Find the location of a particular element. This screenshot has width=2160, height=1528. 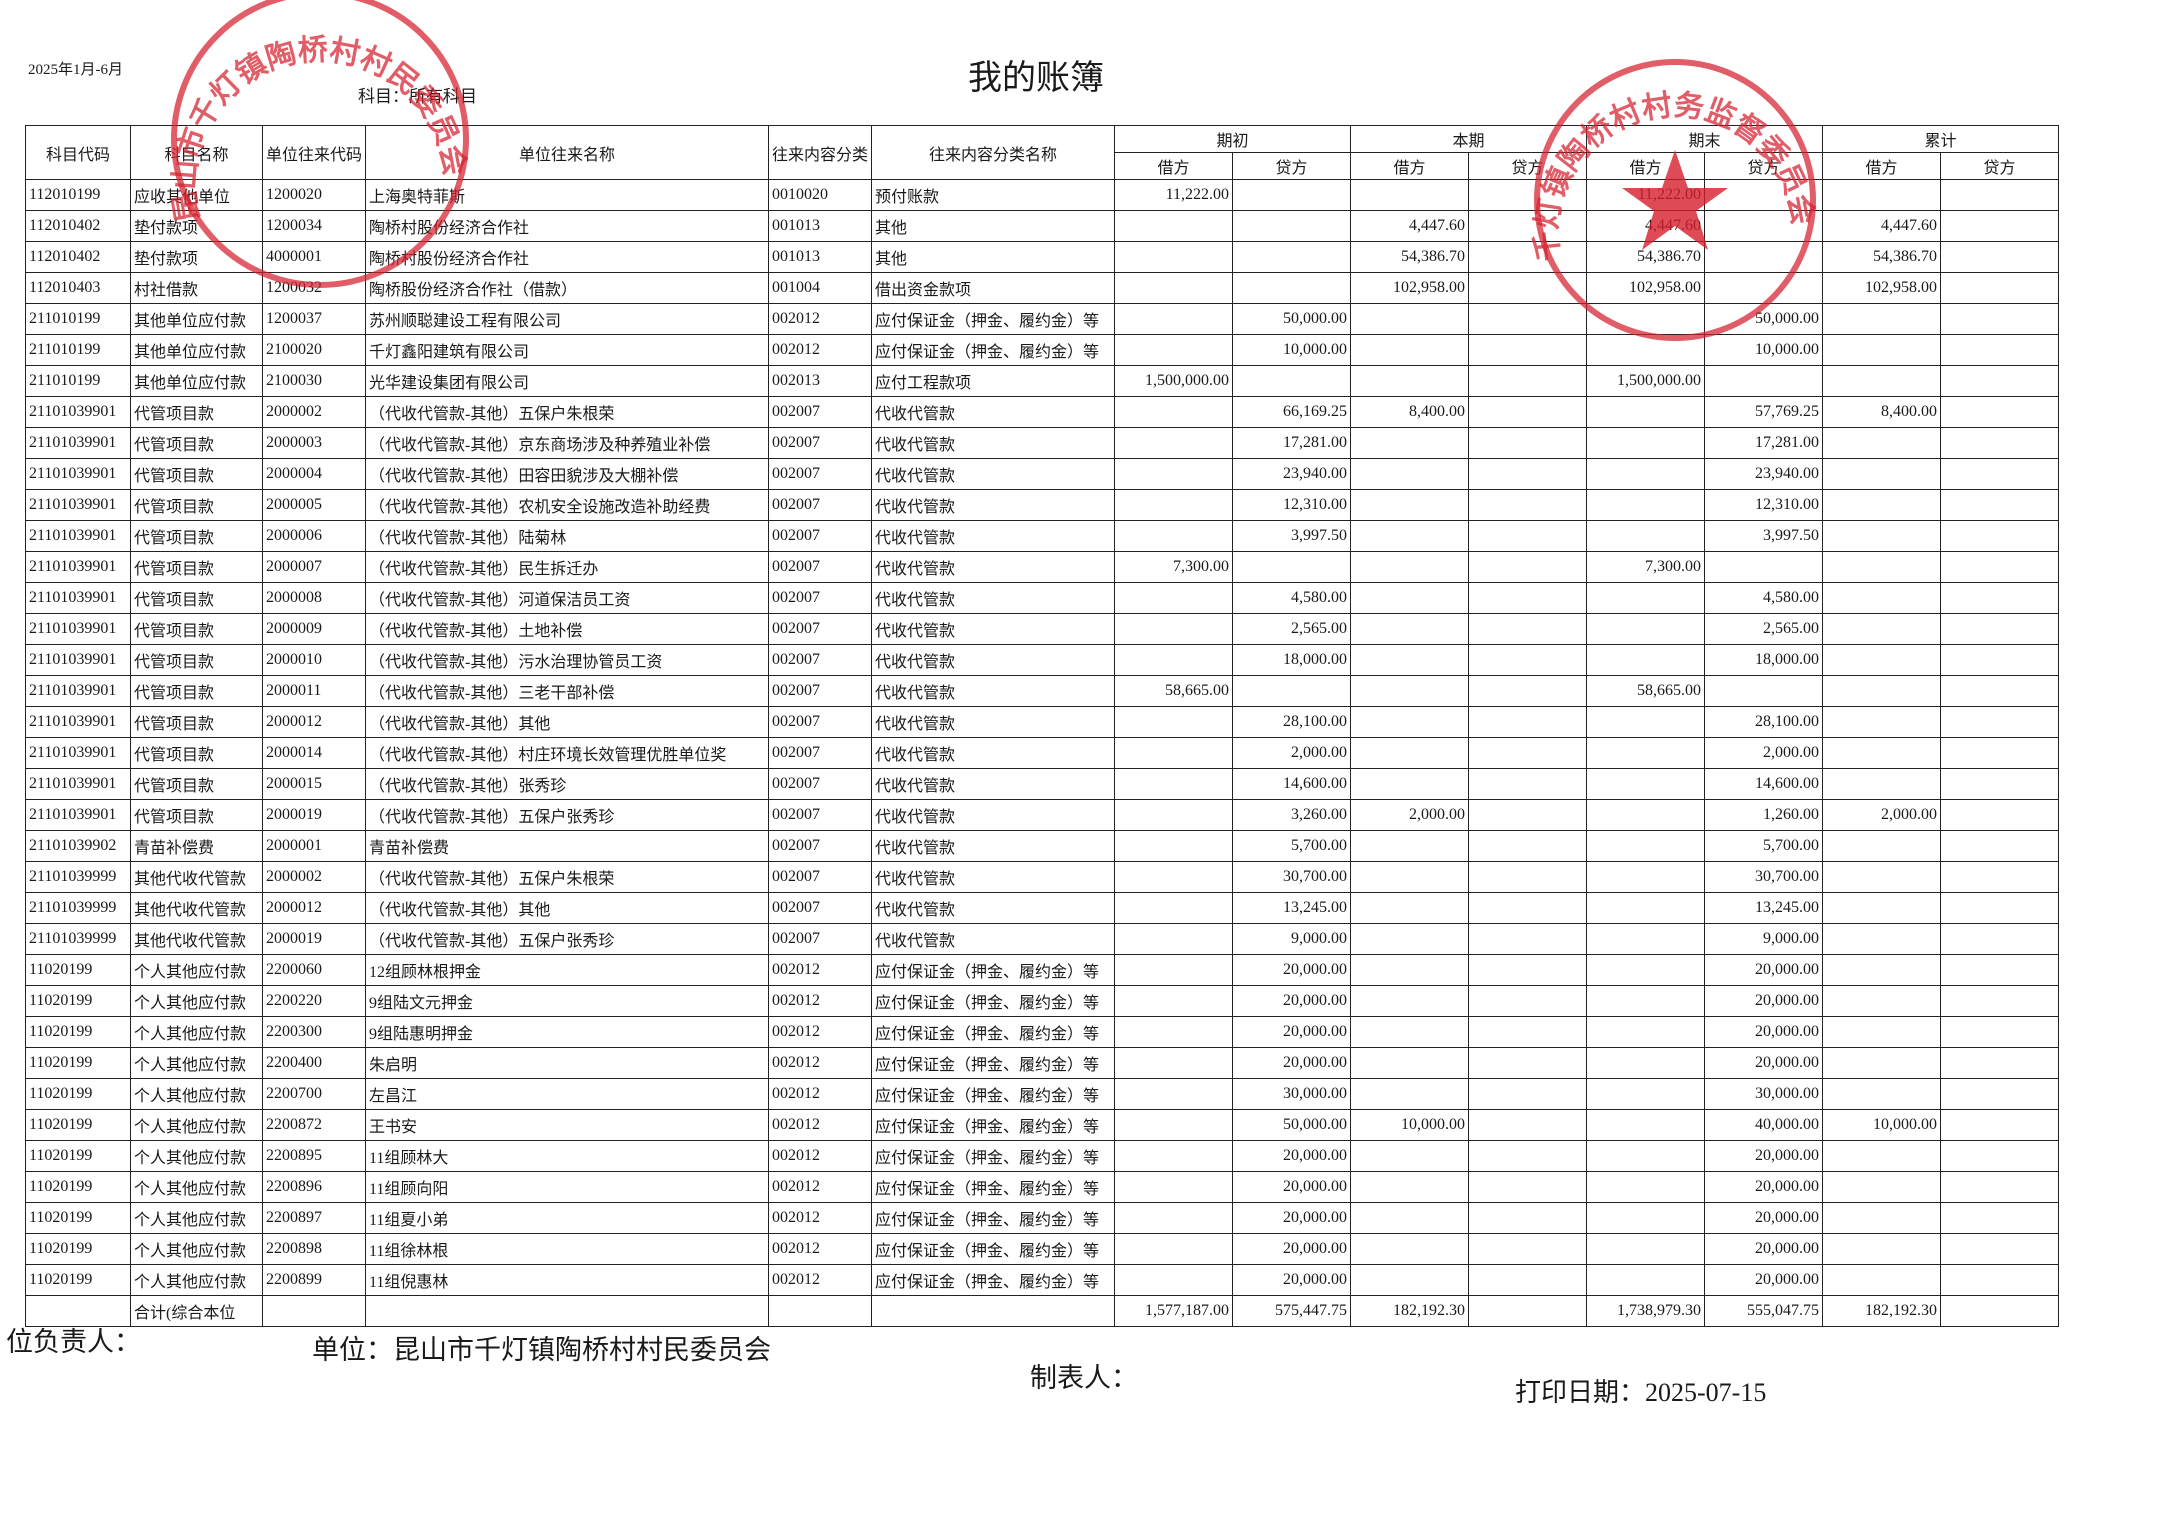

leader-label: 位负责人： is located at coordinates (73, 1342).